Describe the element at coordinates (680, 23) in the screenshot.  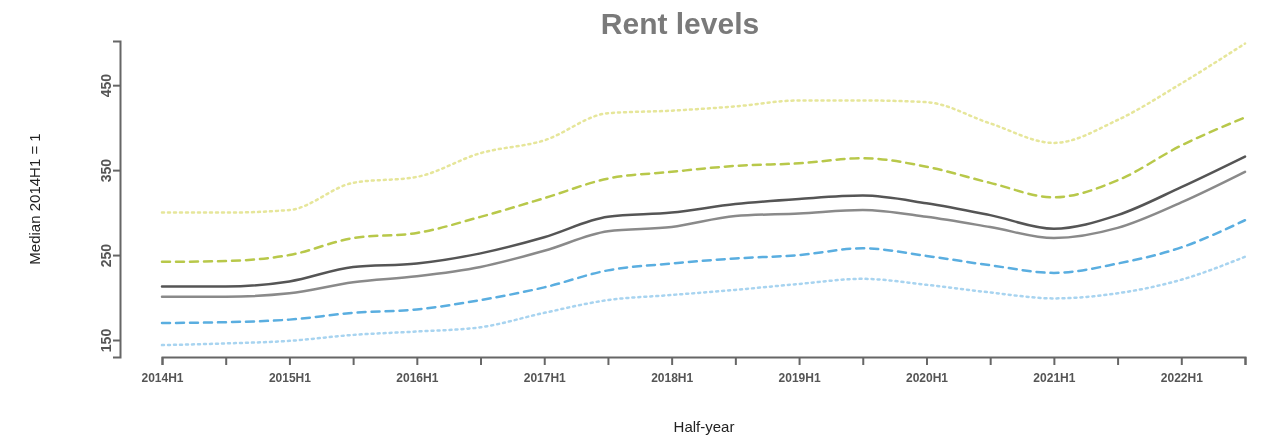
I see `chart-title: Rent levels` at that location.